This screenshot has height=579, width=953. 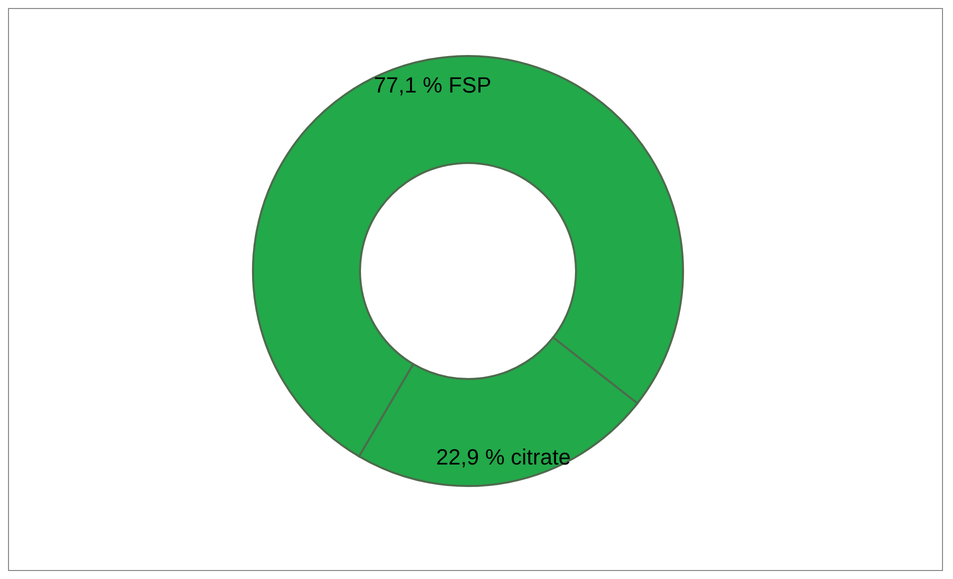 I want to click on slice-label: 77,1 % FSP, so click(x=433, y=85).